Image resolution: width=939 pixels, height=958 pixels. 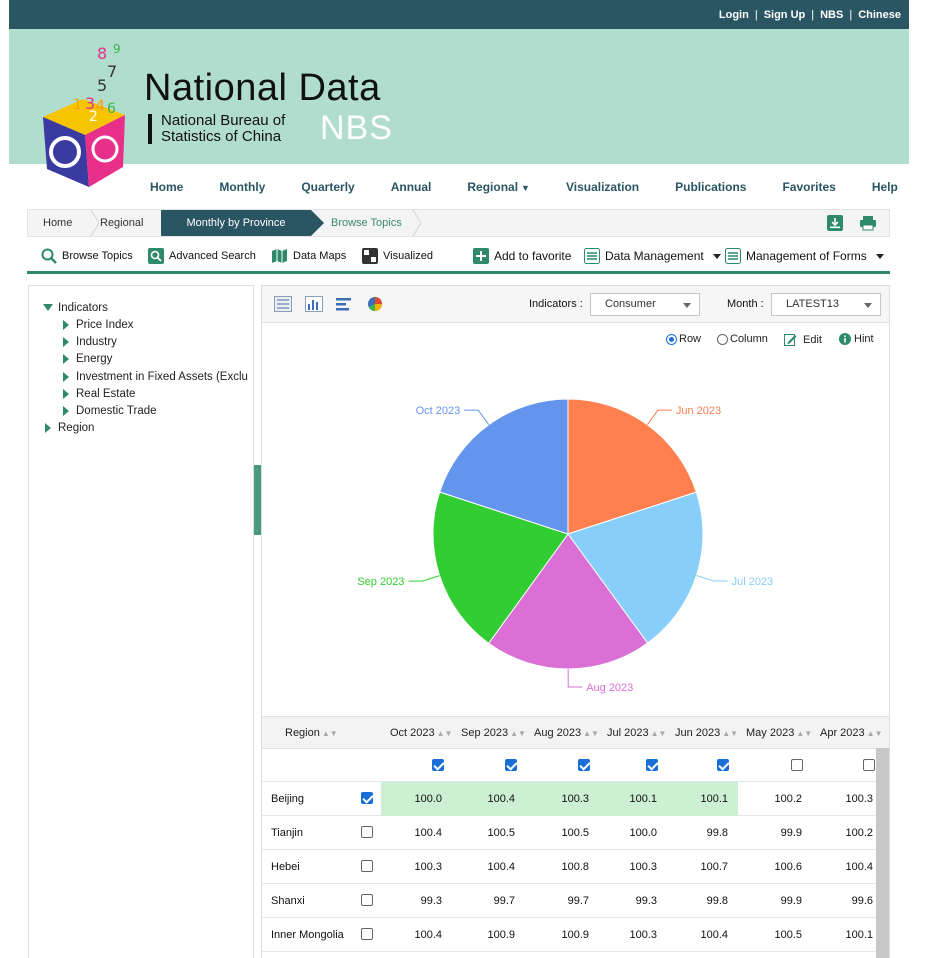 I want to click on table-cell: 100.8, so click(x=575, y=867).